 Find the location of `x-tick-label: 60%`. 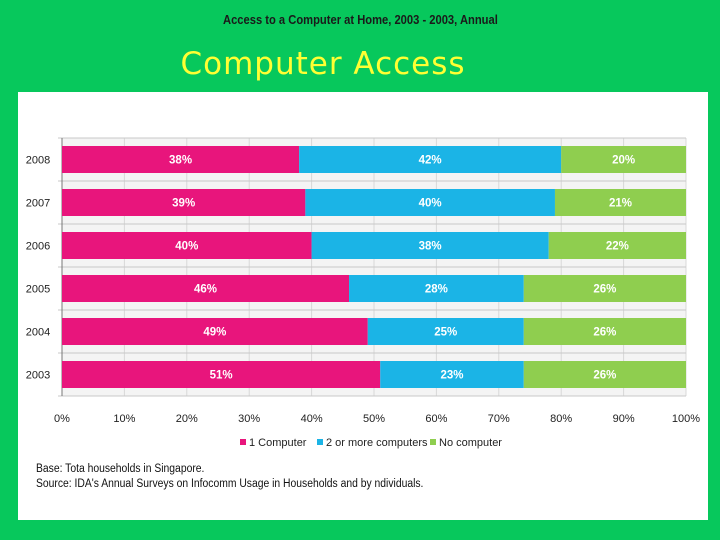

x-tick-label: 60% is located at coordinates (436, 419).